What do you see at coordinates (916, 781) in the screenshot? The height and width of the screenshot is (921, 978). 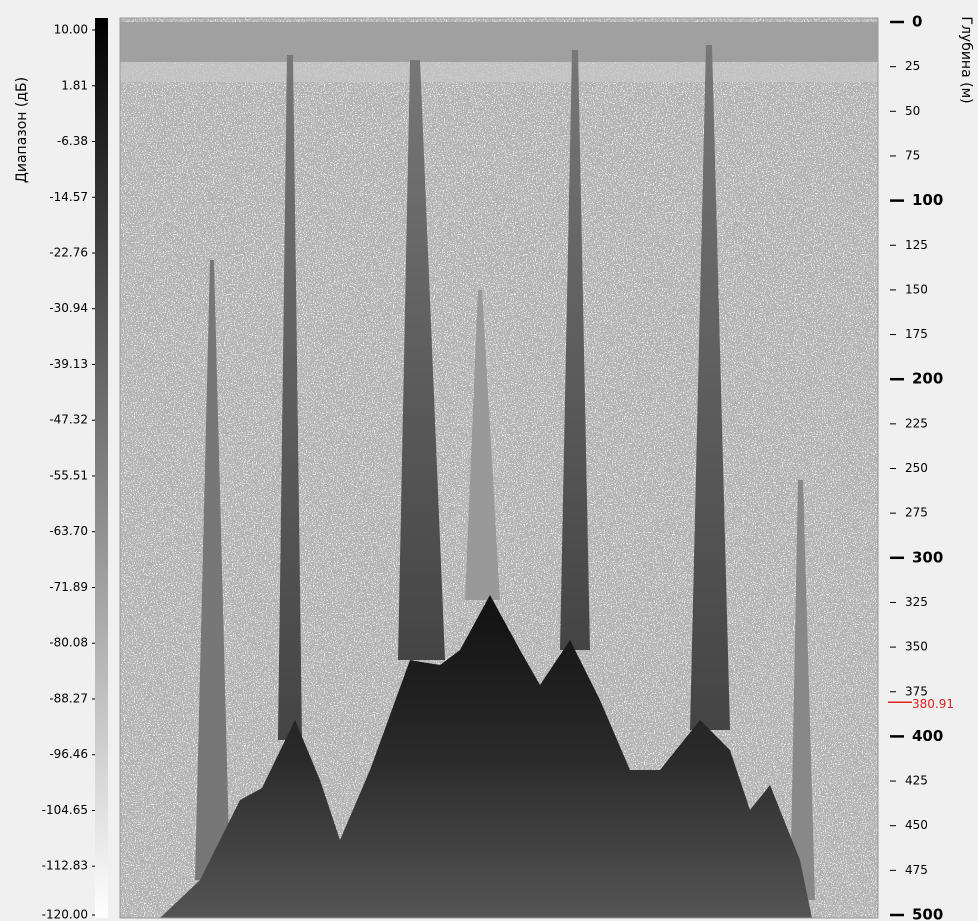 I see `depth-tick-label: 425` at bounding box center [916, 781].